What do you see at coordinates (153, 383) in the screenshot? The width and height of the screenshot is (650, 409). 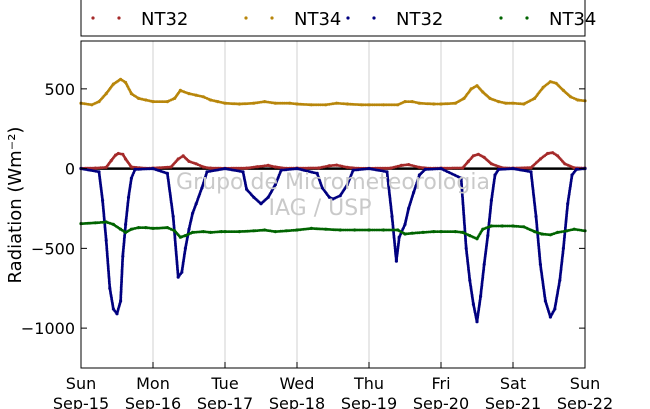 I see `x-tick-day: Mon` at bounding box center [153, 383].